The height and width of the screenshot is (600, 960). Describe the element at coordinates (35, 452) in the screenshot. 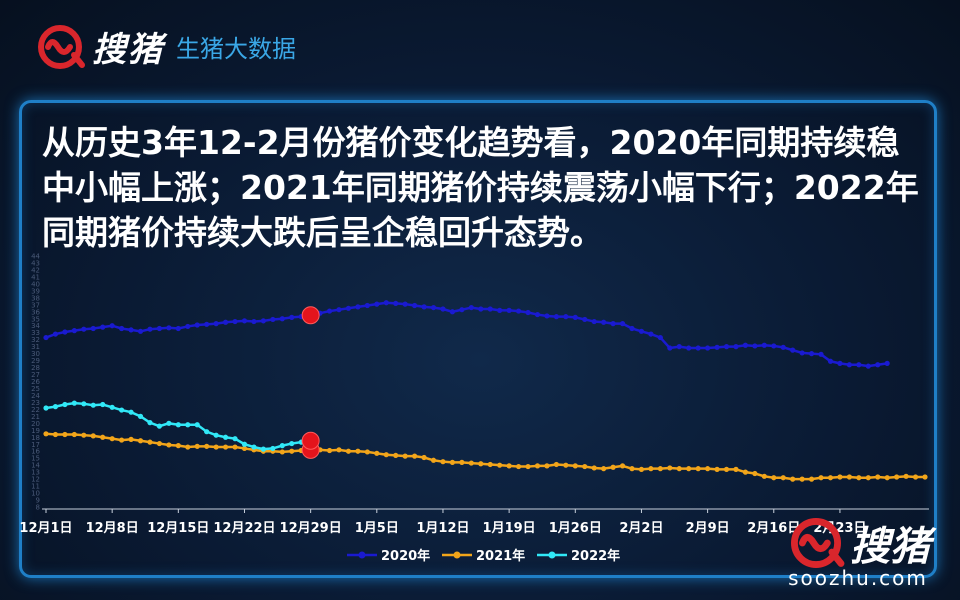

I see `y-tick-label: 16` at that location.